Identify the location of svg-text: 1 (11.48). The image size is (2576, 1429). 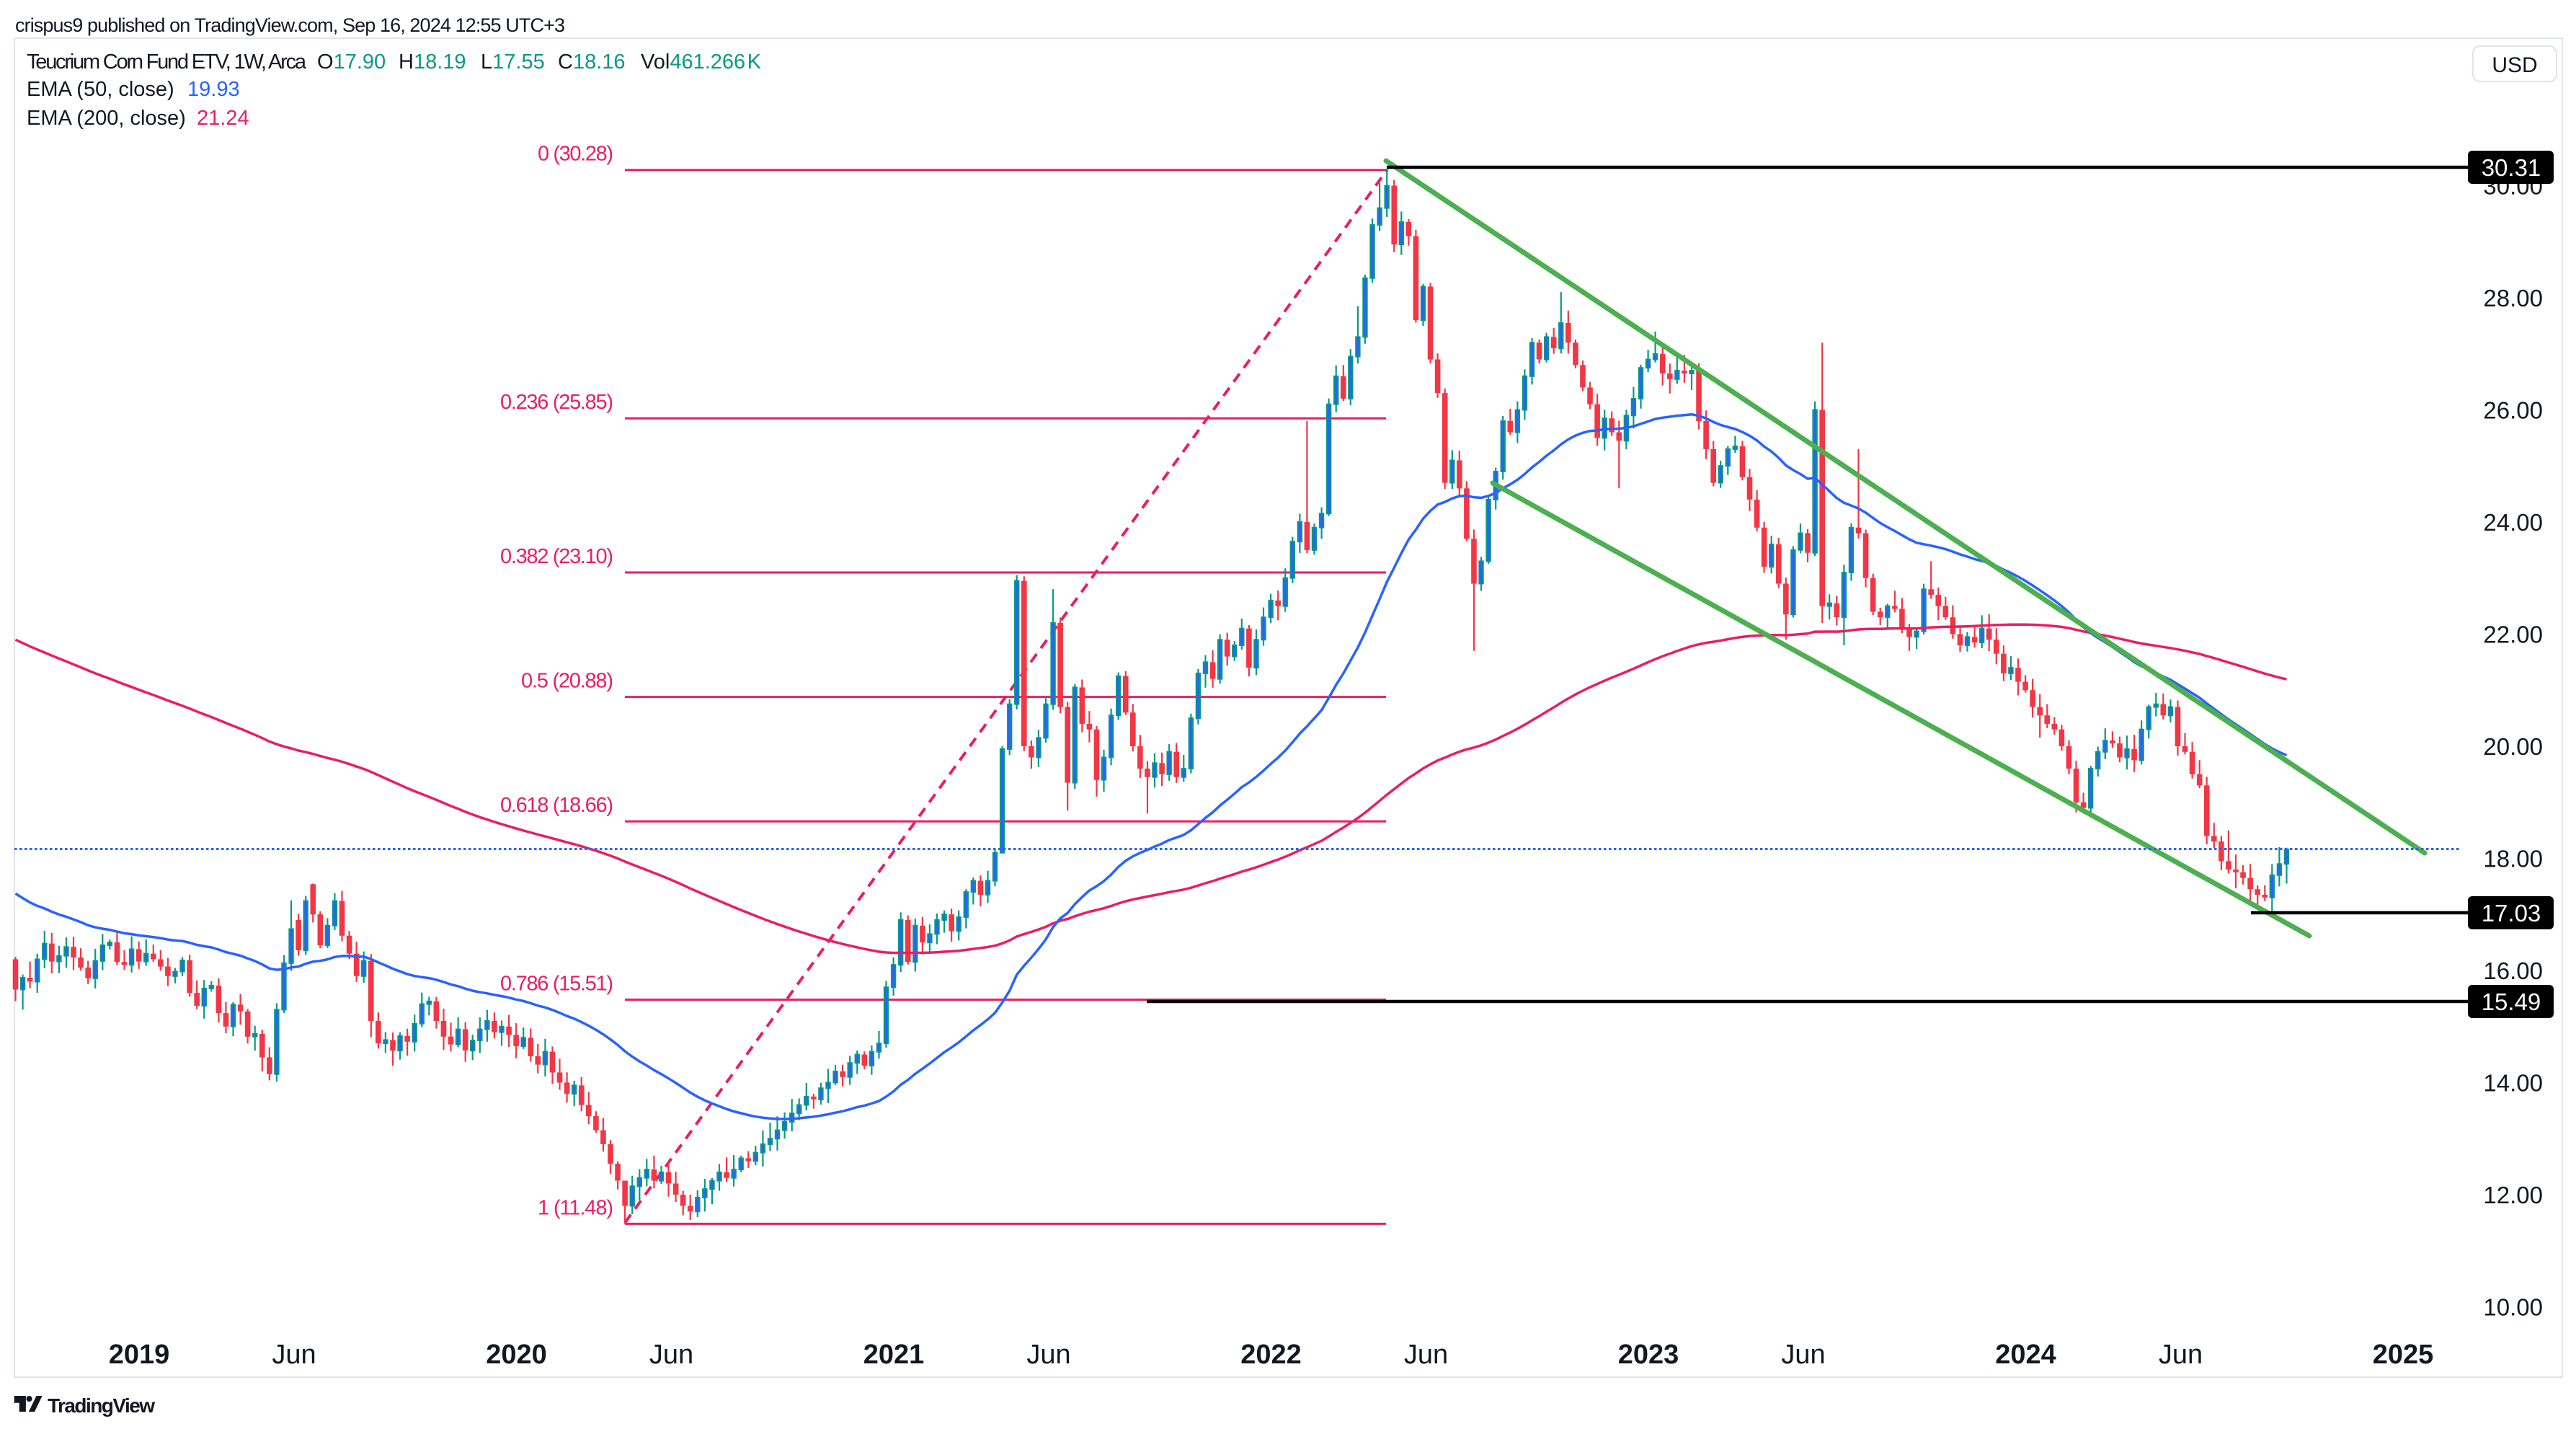
(575, 1208).